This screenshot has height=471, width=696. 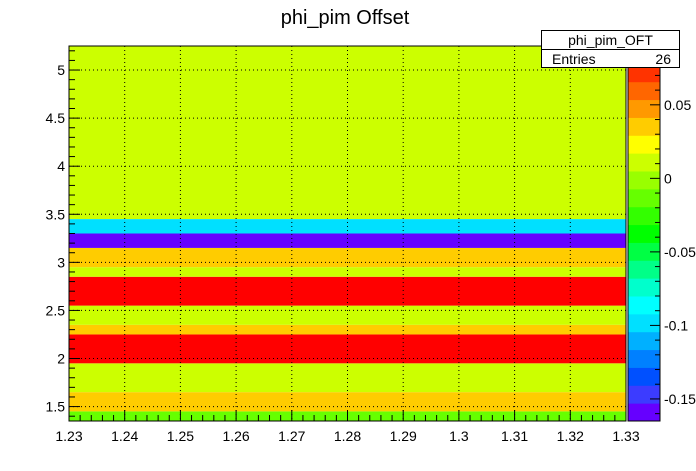 What do you see at coordinates (68, 436) in the screenshot?
I see `x-tick-label: 1.23` at bounding box center [68, 436].